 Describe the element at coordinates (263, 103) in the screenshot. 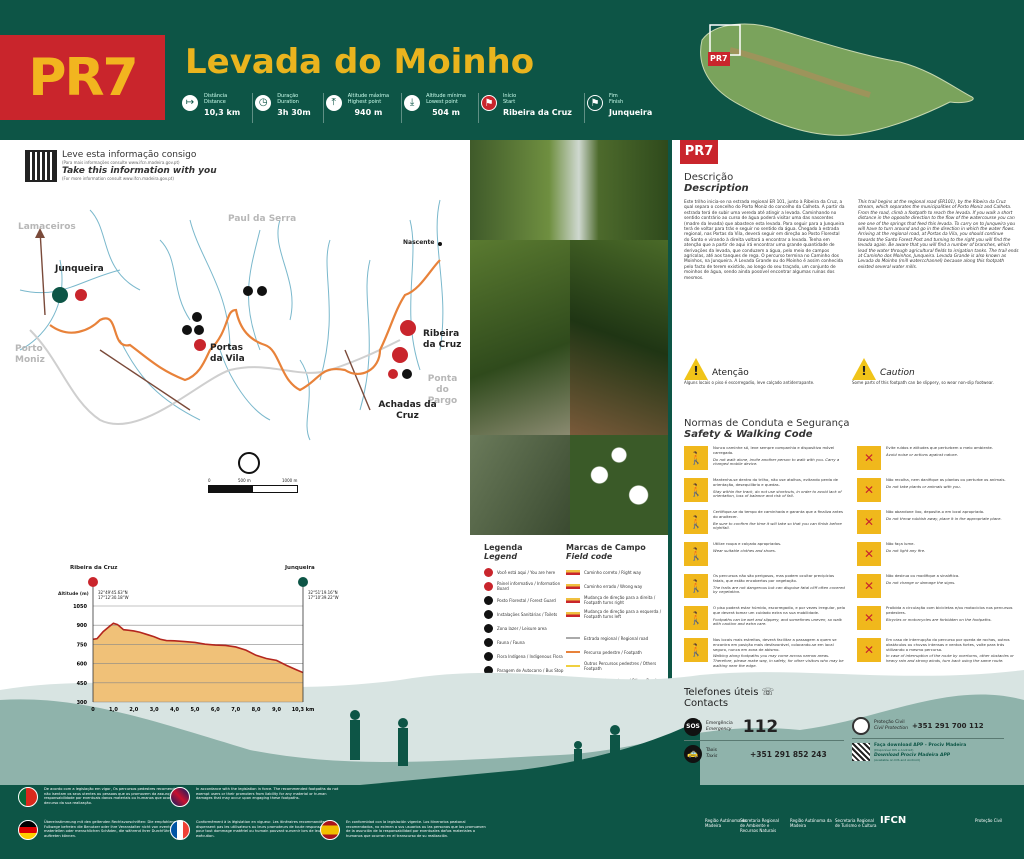

I see `clock-icon: ◷` at that location.